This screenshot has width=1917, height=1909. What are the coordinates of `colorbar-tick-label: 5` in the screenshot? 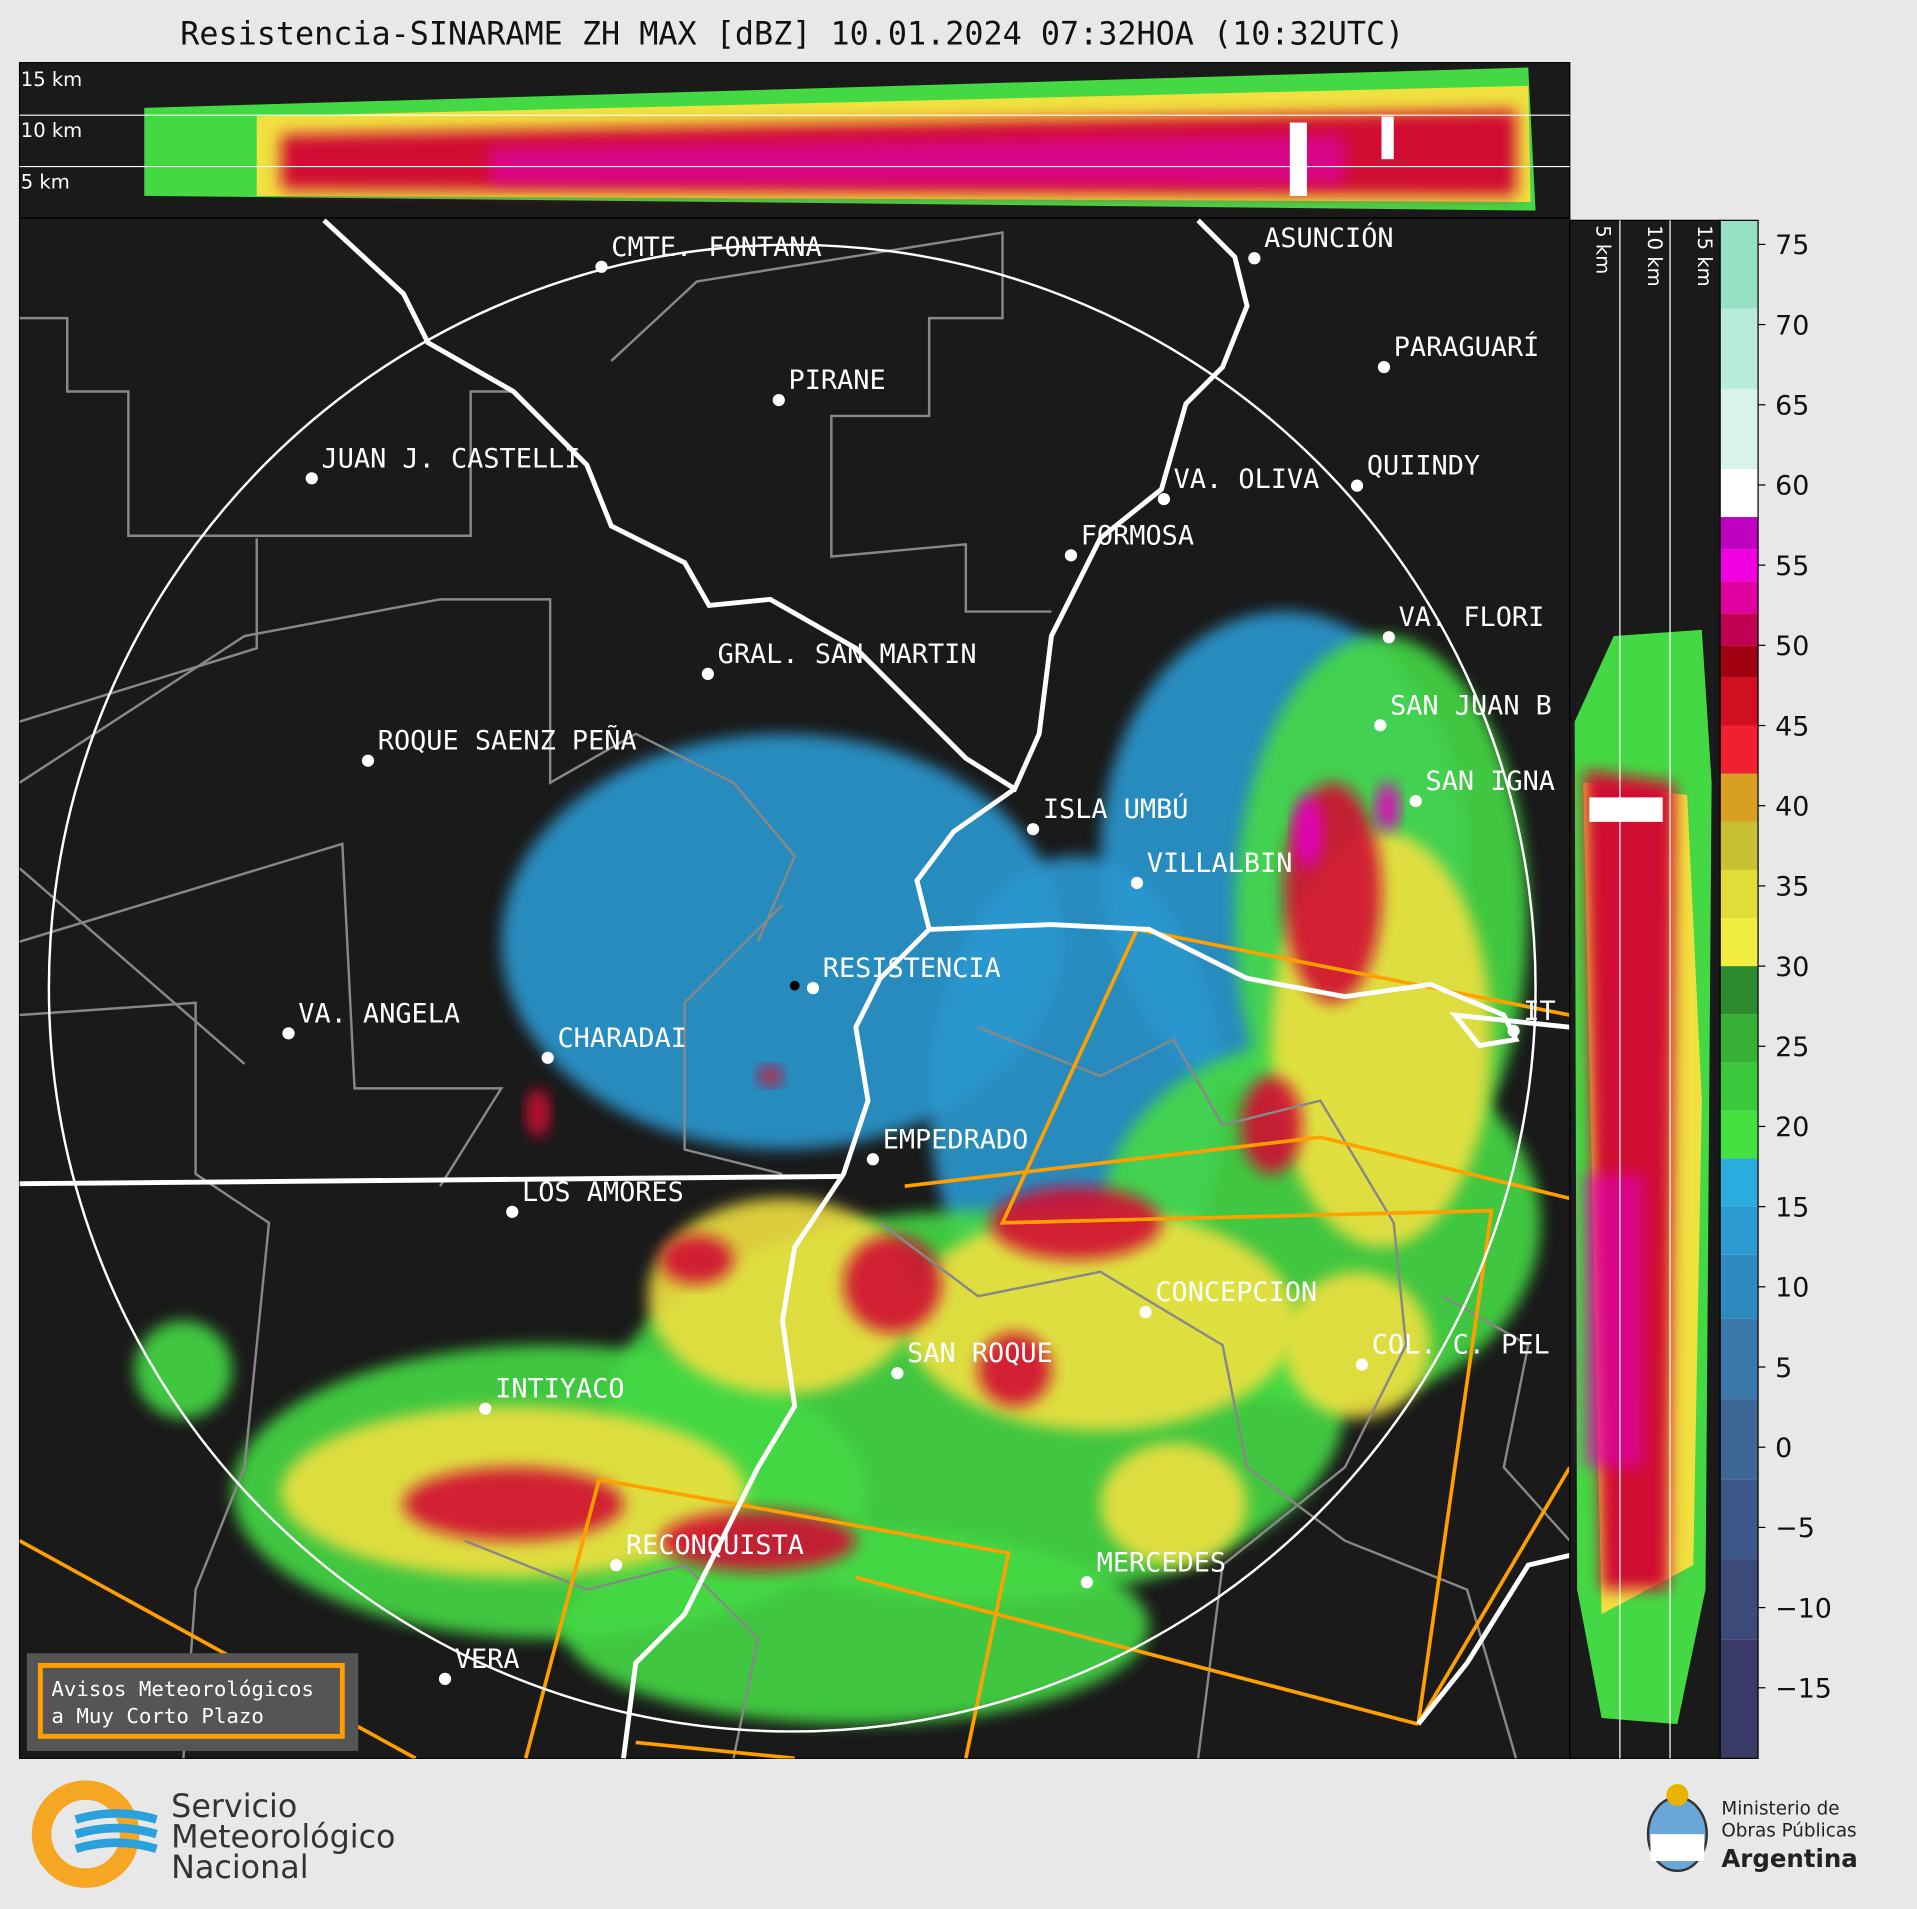 It's located at (1783, 1368).